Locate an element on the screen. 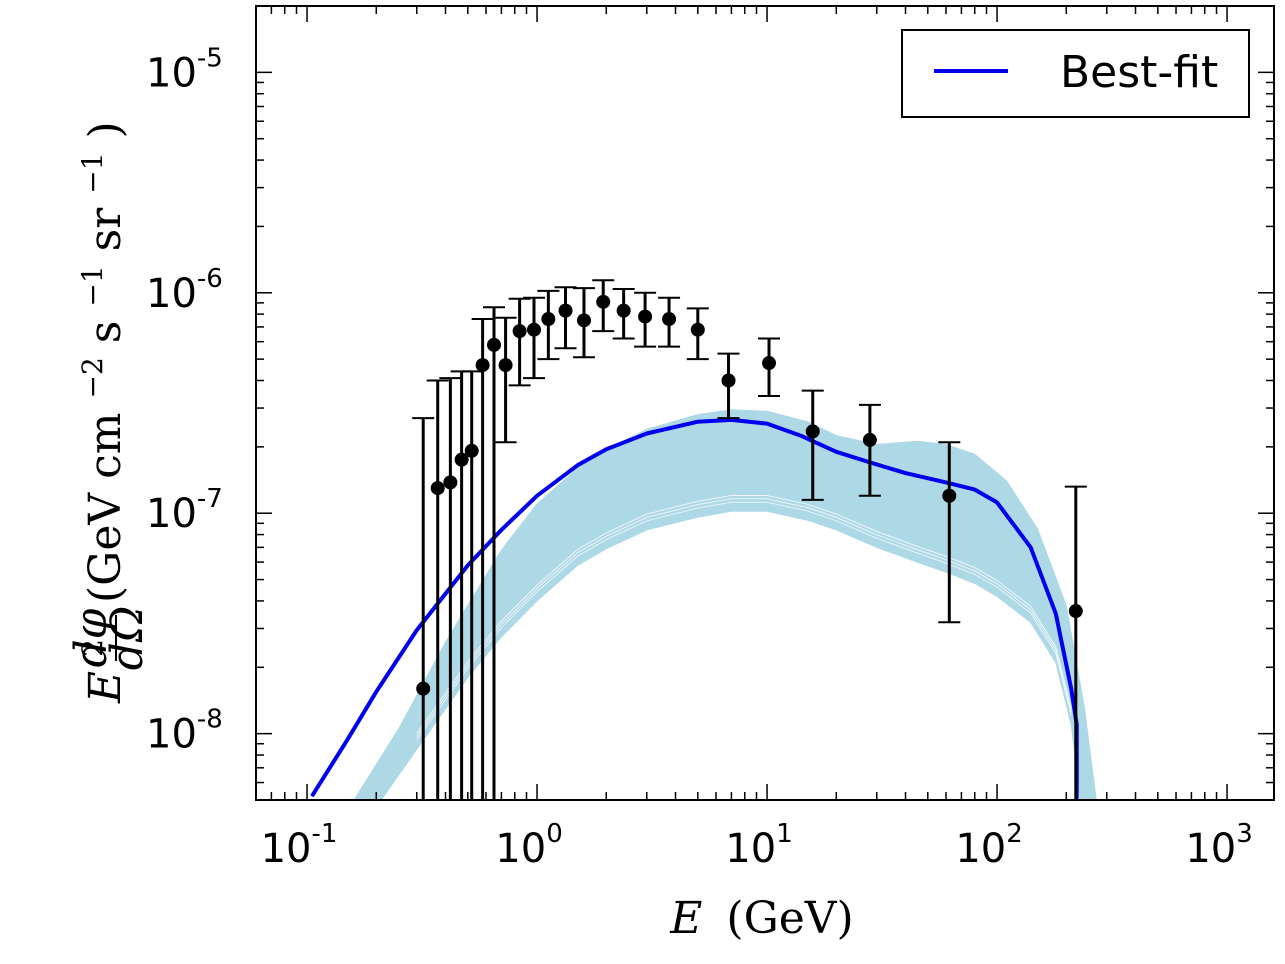  x-tick-label: 10⁻¹ is located at coordinates (299, 845).